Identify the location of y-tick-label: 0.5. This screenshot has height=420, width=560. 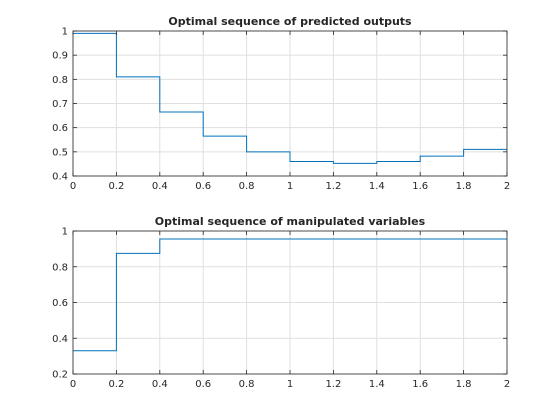
(60, 152).